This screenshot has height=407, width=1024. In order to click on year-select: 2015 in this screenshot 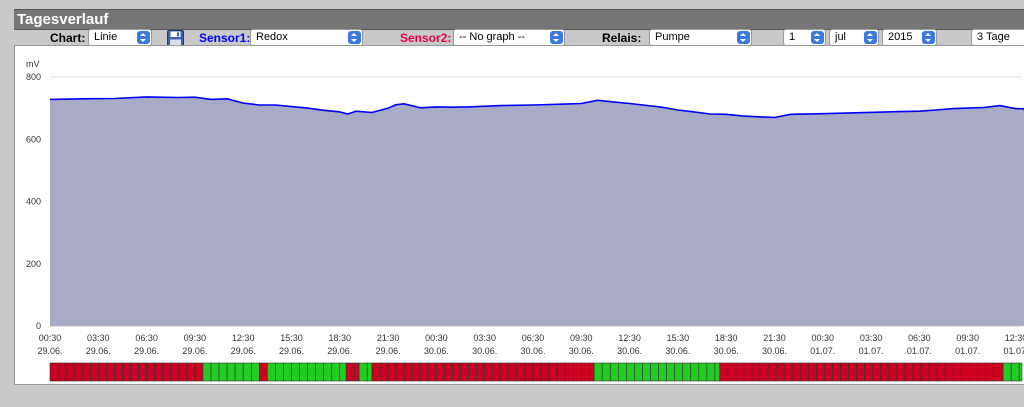, I will do `click(909, 37)`.